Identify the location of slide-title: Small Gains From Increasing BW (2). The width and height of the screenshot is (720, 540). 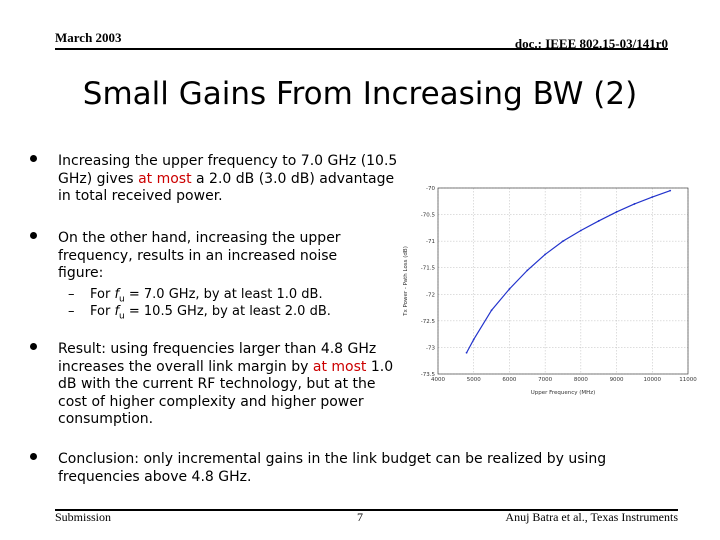
(360, 94).